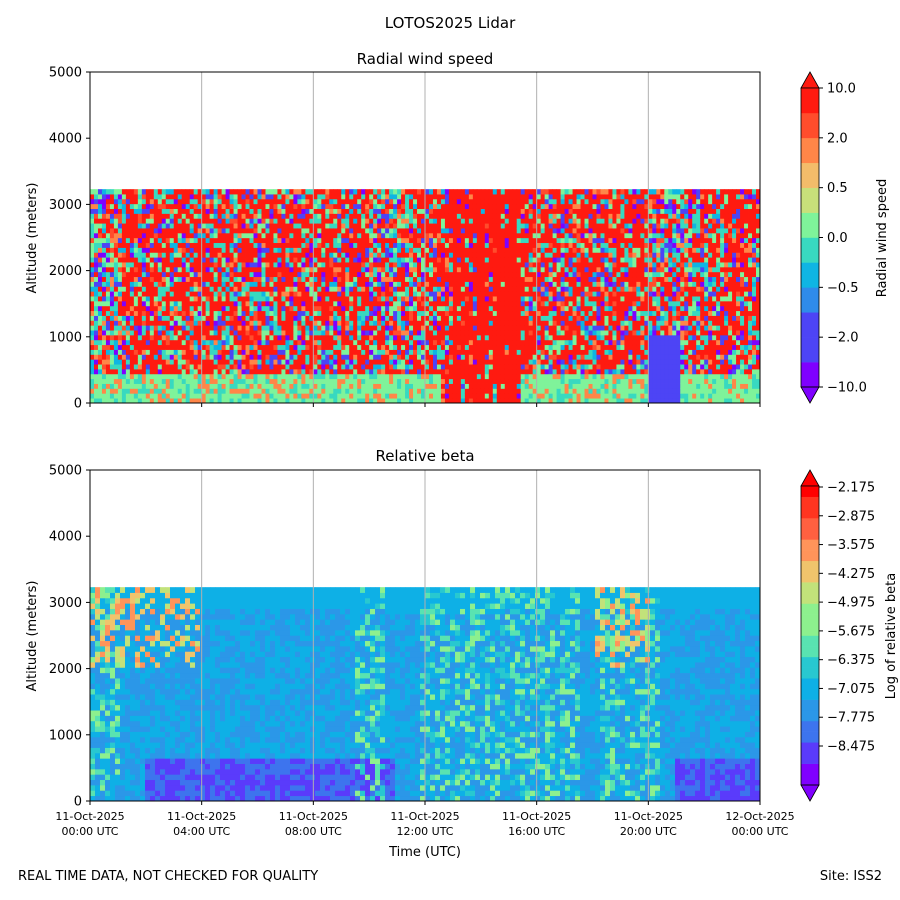 The width and height of the screenshot is (900, 900). I want to click on colorbar-tick-label: −4.275, so click(851, 574).